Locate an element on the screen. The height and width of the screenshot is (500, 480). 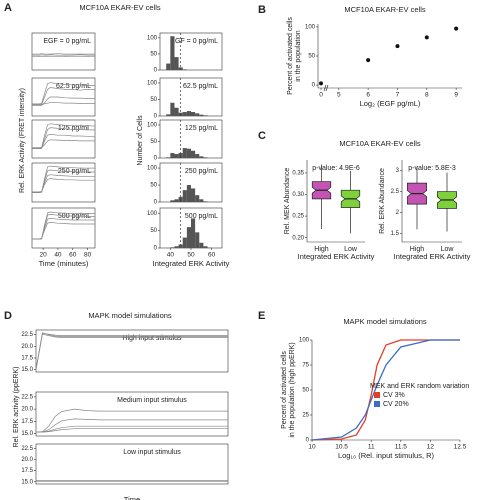
x-tick-label: High is located at coordinates (417, 249).